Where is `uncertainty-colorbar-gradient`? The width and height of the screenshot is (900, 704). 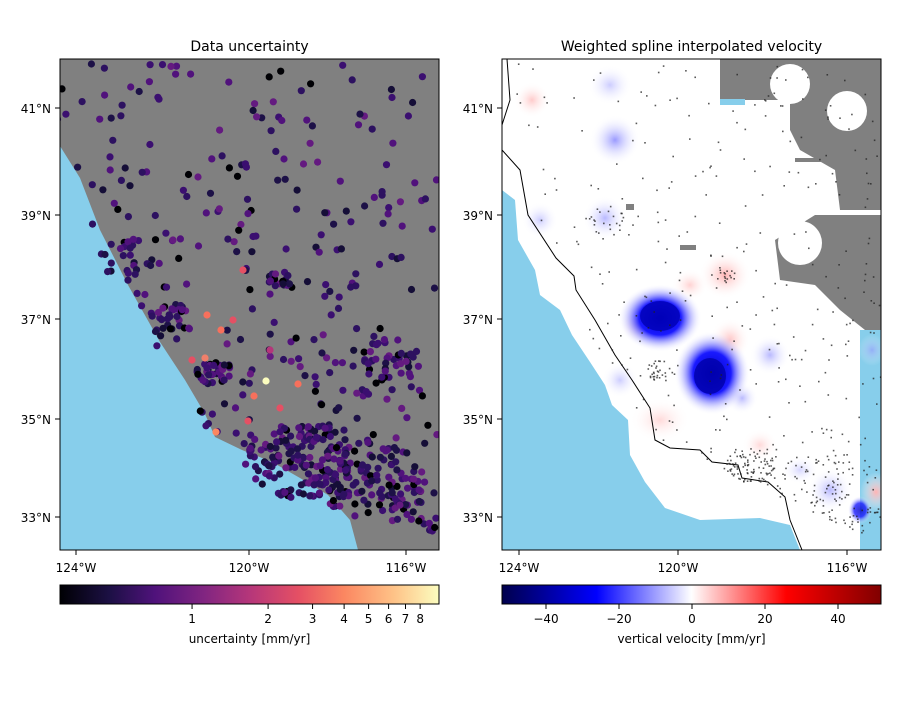
uncertainty-colorbar-gradient is located at coordinates (249, 594).